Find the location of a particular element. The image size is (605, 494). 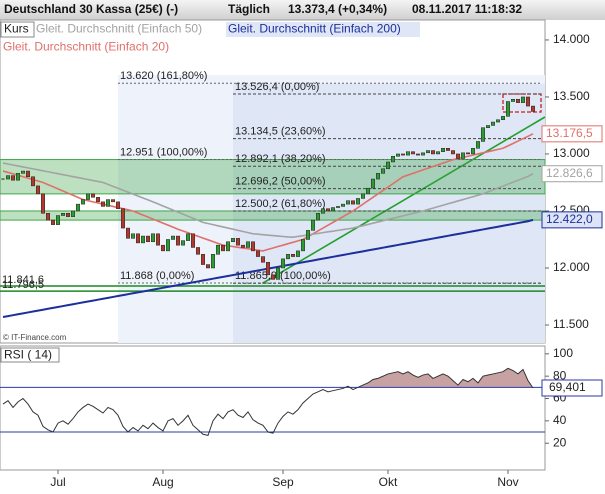

legend-item: Gleit. Durchschnitt (Einfach 200) is located at coordinates (314, 29).